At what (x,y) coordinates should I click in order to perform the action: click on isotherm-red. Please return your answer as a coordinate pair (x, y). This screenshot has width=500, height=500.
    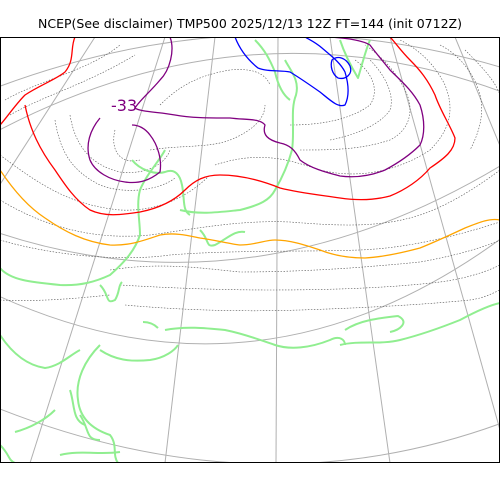
    Looking at the image, I should click on (38, 81).